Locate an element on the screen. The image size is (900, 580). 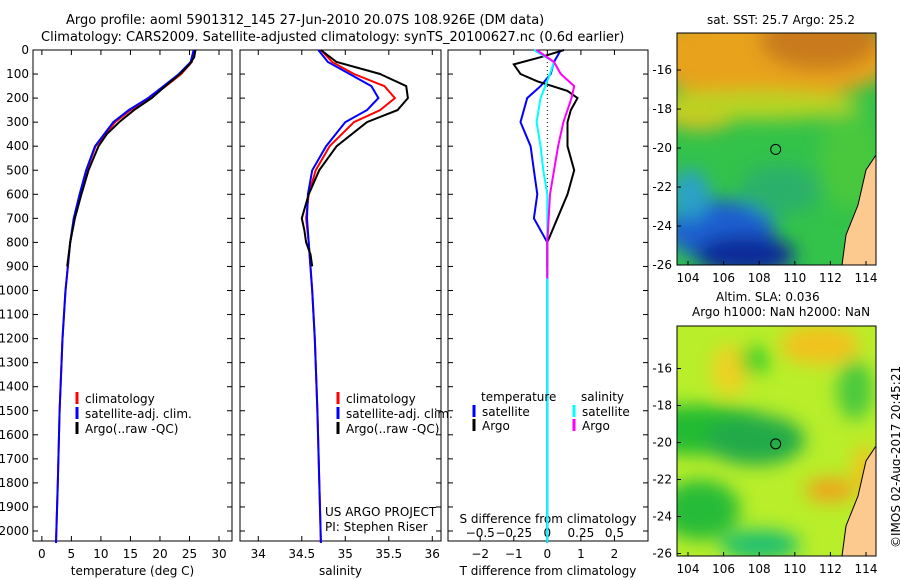
map-field is located at coordinates (776, 149).